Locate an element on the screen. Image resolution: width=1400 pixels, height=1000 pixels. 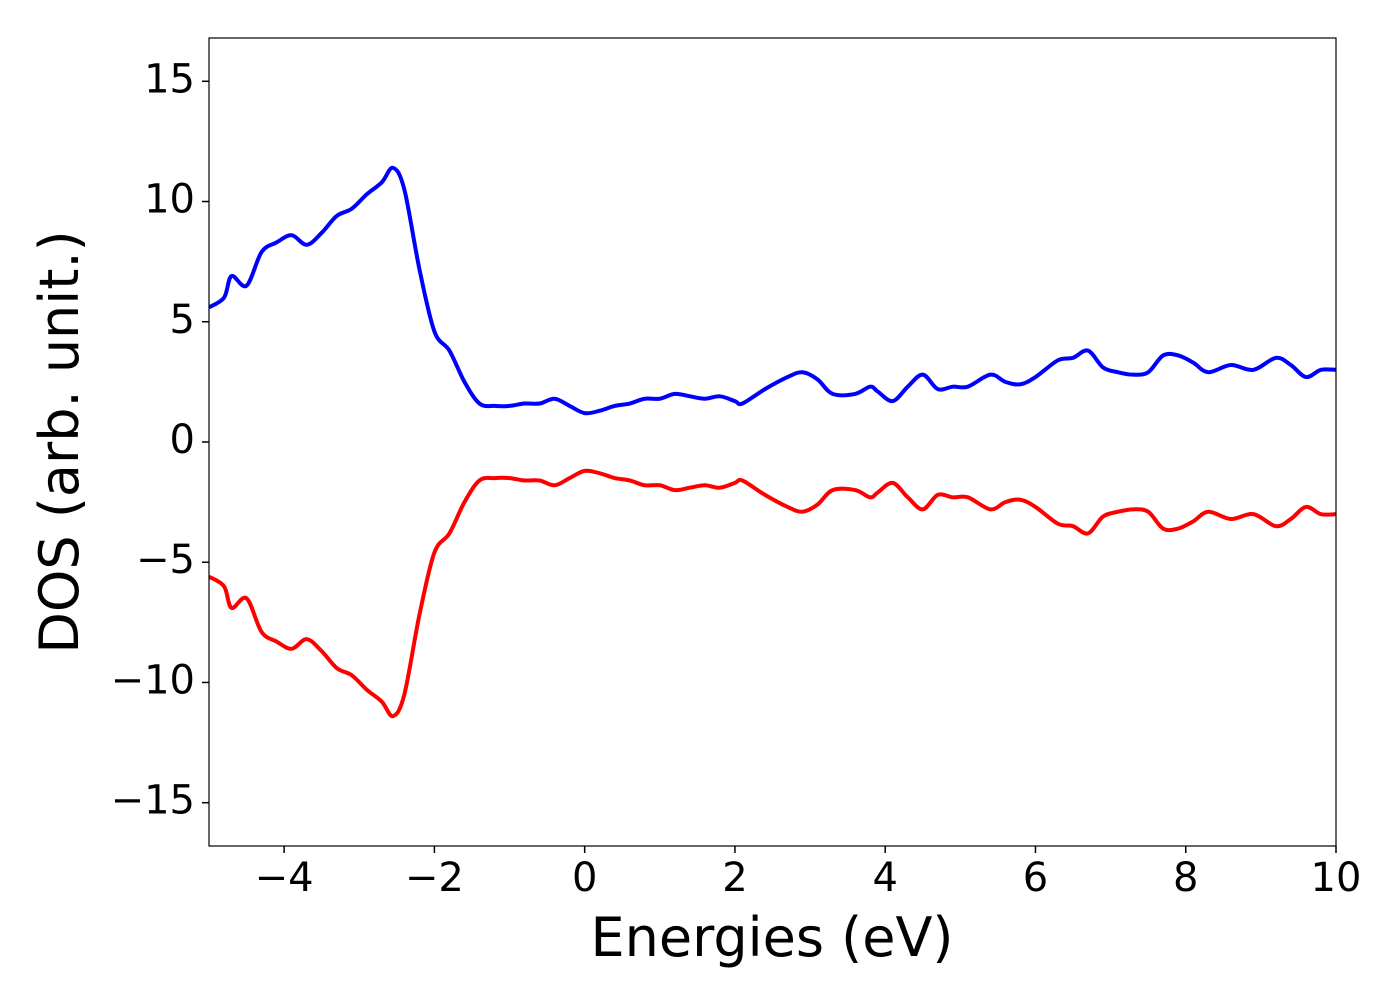
y-tick-label: 15 is located at coordinates (169, 79).